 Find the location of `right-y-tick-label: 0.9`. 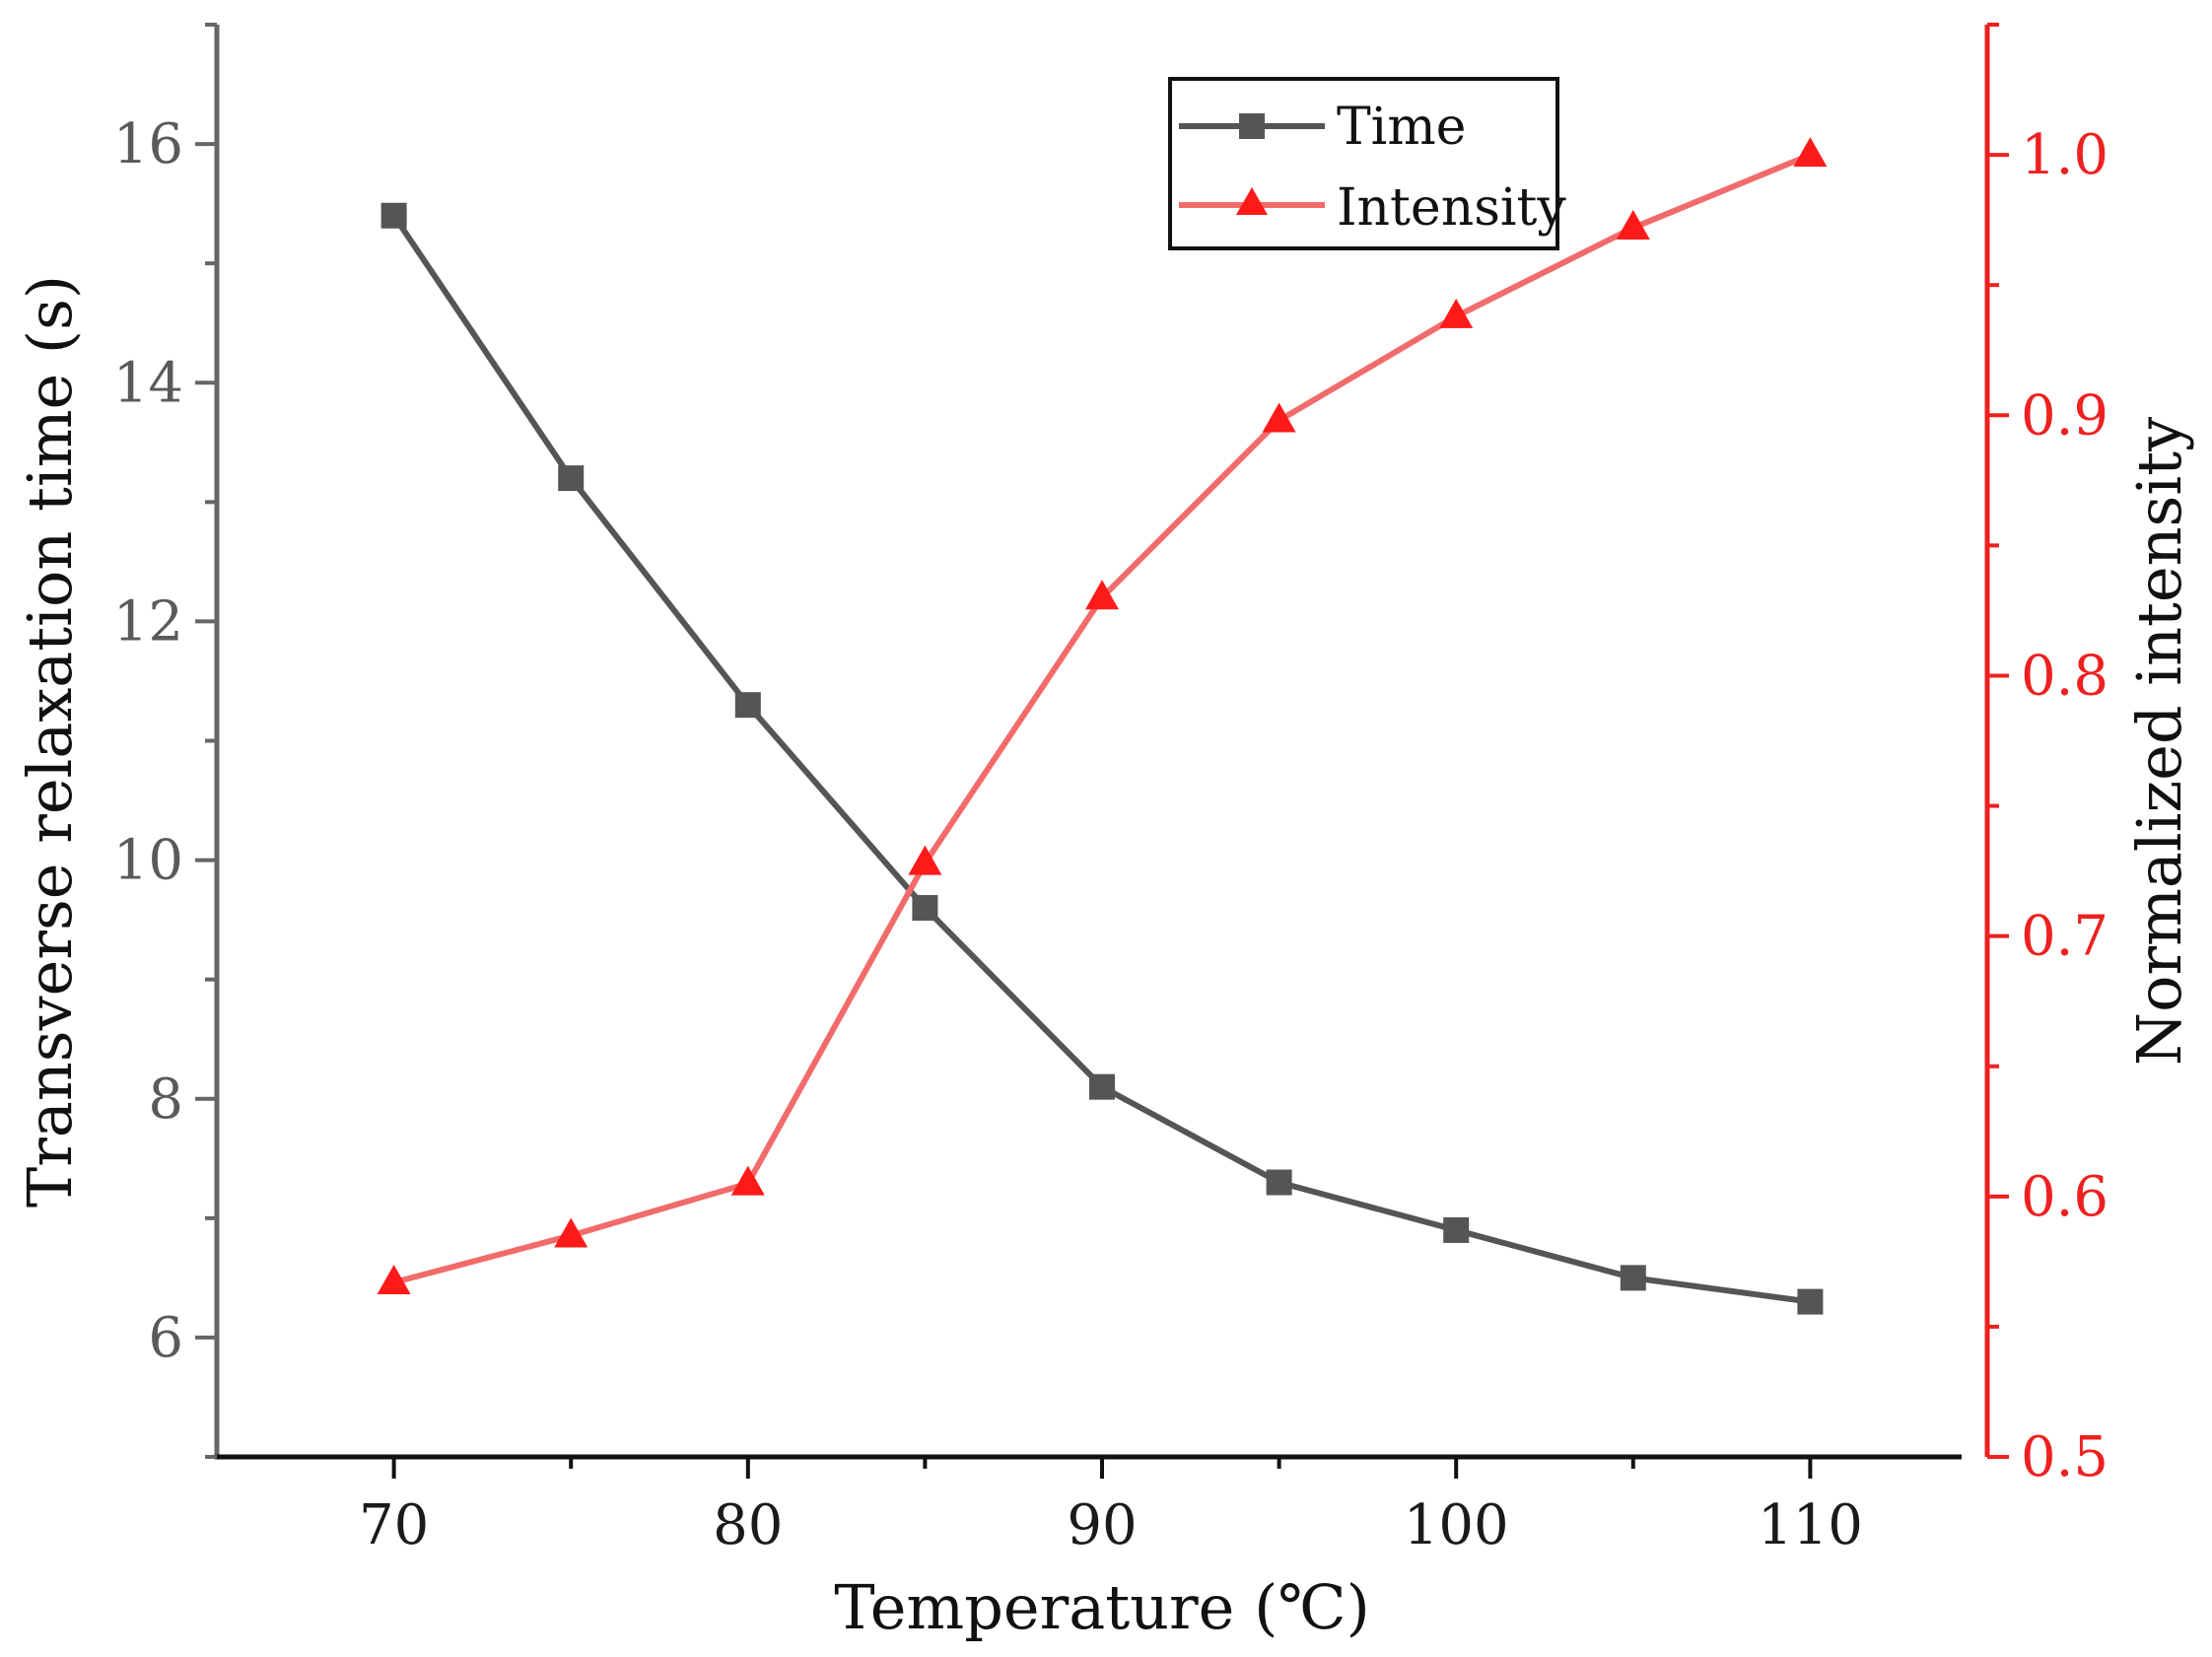

right-y-tick-label: 0.9 is located at coordinates (2064, 415).